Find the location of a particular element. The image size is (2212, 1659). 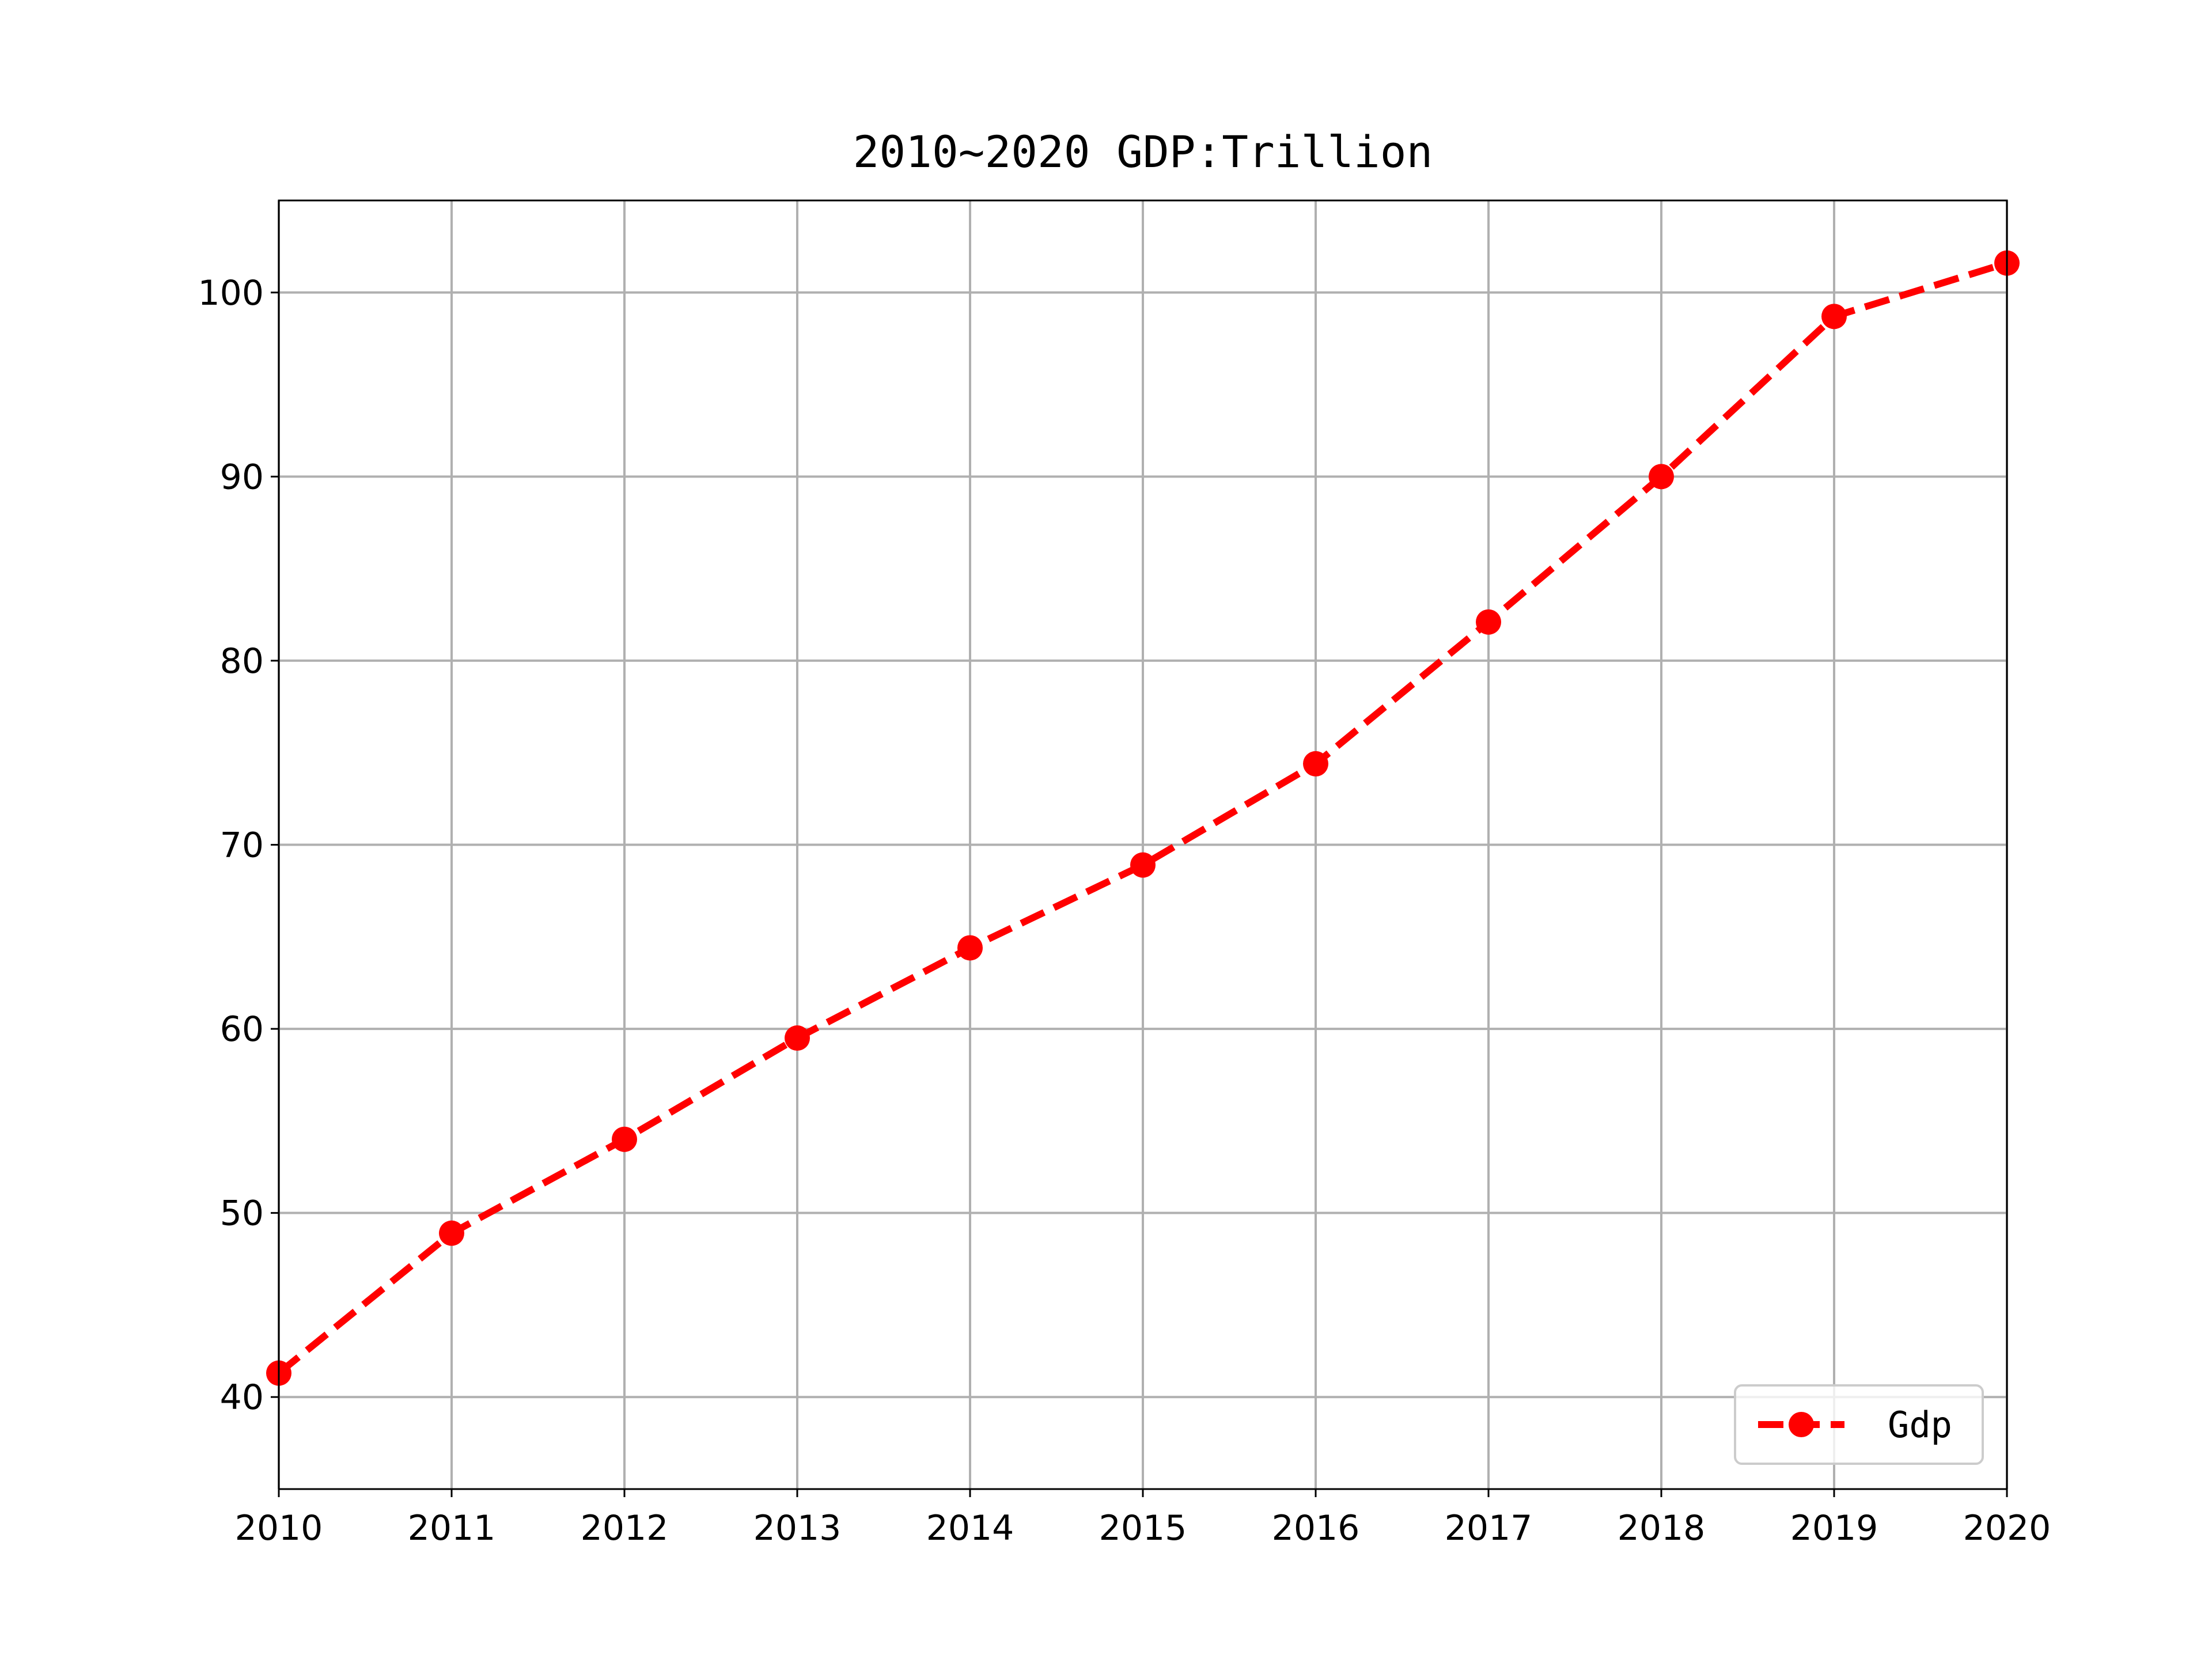

legend-box is located at coordinates (1859, 1424).